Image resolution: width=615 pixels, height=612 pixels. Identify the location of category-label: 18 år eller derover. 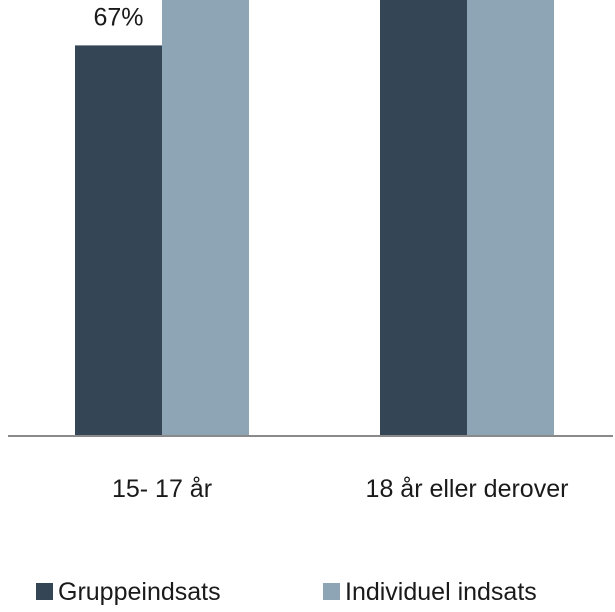
(467, 489).